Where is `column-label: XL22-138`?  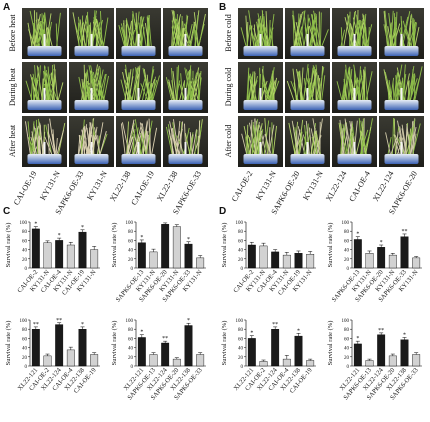 column-label: XL22-138 is located at coordinates (120, 186).